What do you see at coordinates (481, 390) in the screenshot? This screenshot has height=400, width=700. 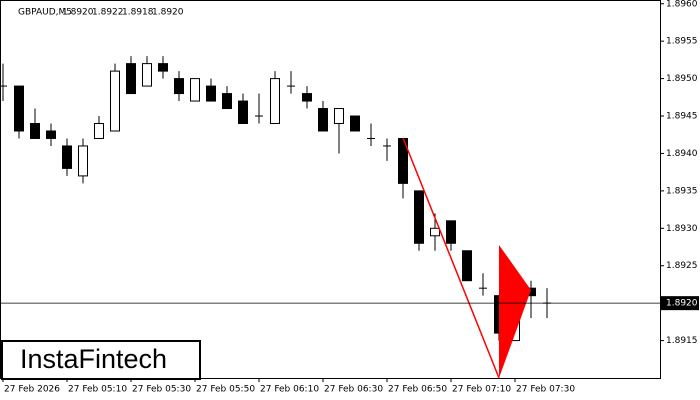 I see `x-tick-label: 27 Feb 07:10` at bounding box center [481, 390].